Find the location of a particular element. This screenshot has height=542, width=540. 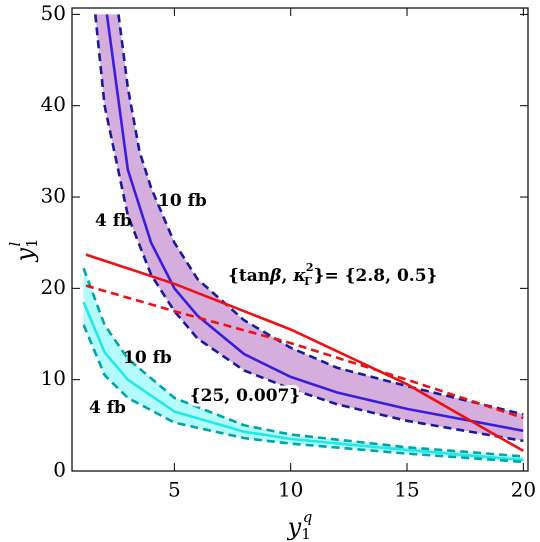

annotation: {tanβ, κΓ2}= {2.8, 0.5} is located at coordinates (332, 274).